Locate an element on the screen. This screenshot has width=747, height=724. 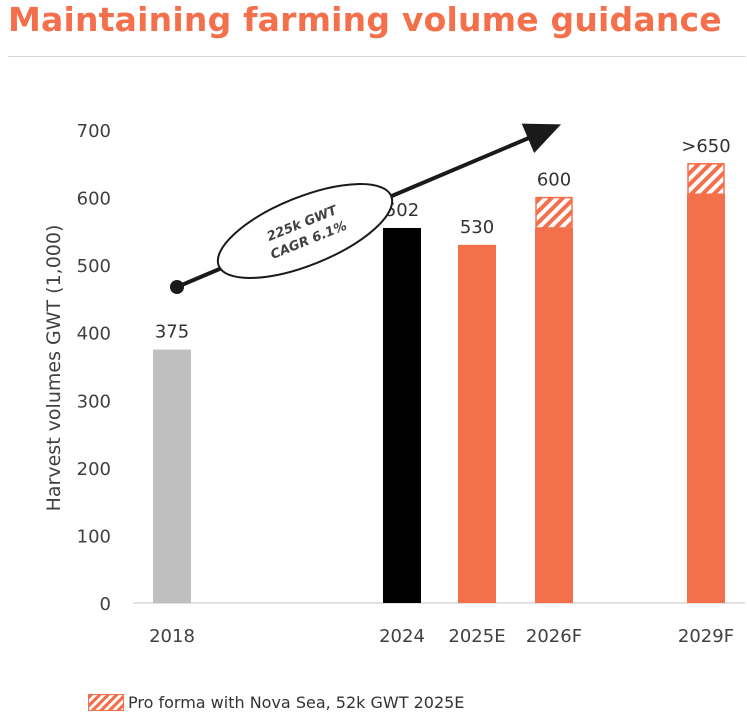
bar-pro-forma-2026F is located at coordinates (554, 212).